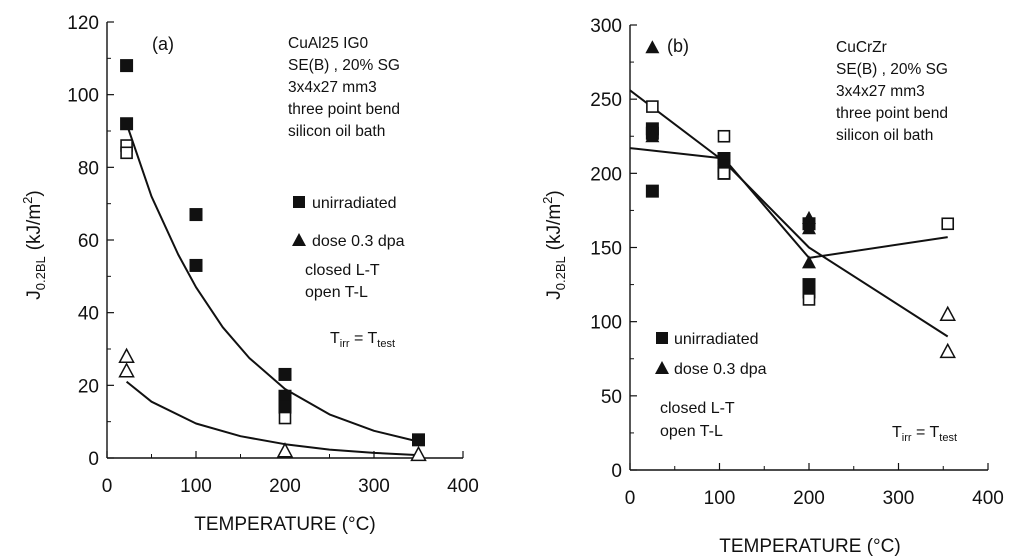 Image resolution: width=1020 pixels, height=558 pixels. I want to click on y-tick-label: 300, so click(606, 26).